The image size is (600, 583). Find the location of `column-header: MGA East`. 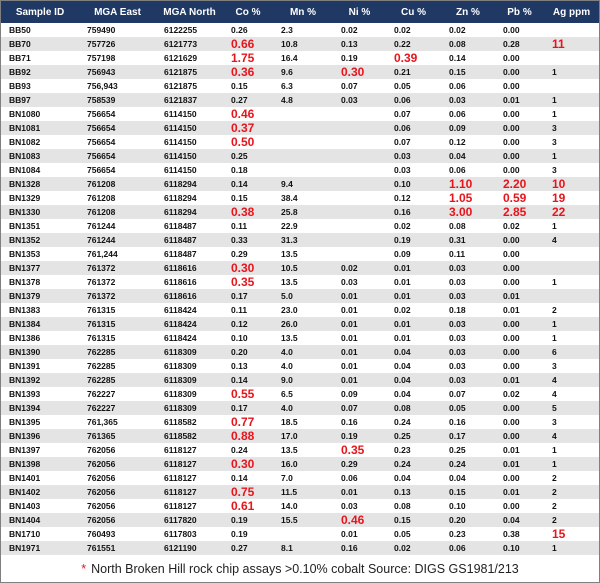

column-header: MGA East is located at coordinates (117, 12).